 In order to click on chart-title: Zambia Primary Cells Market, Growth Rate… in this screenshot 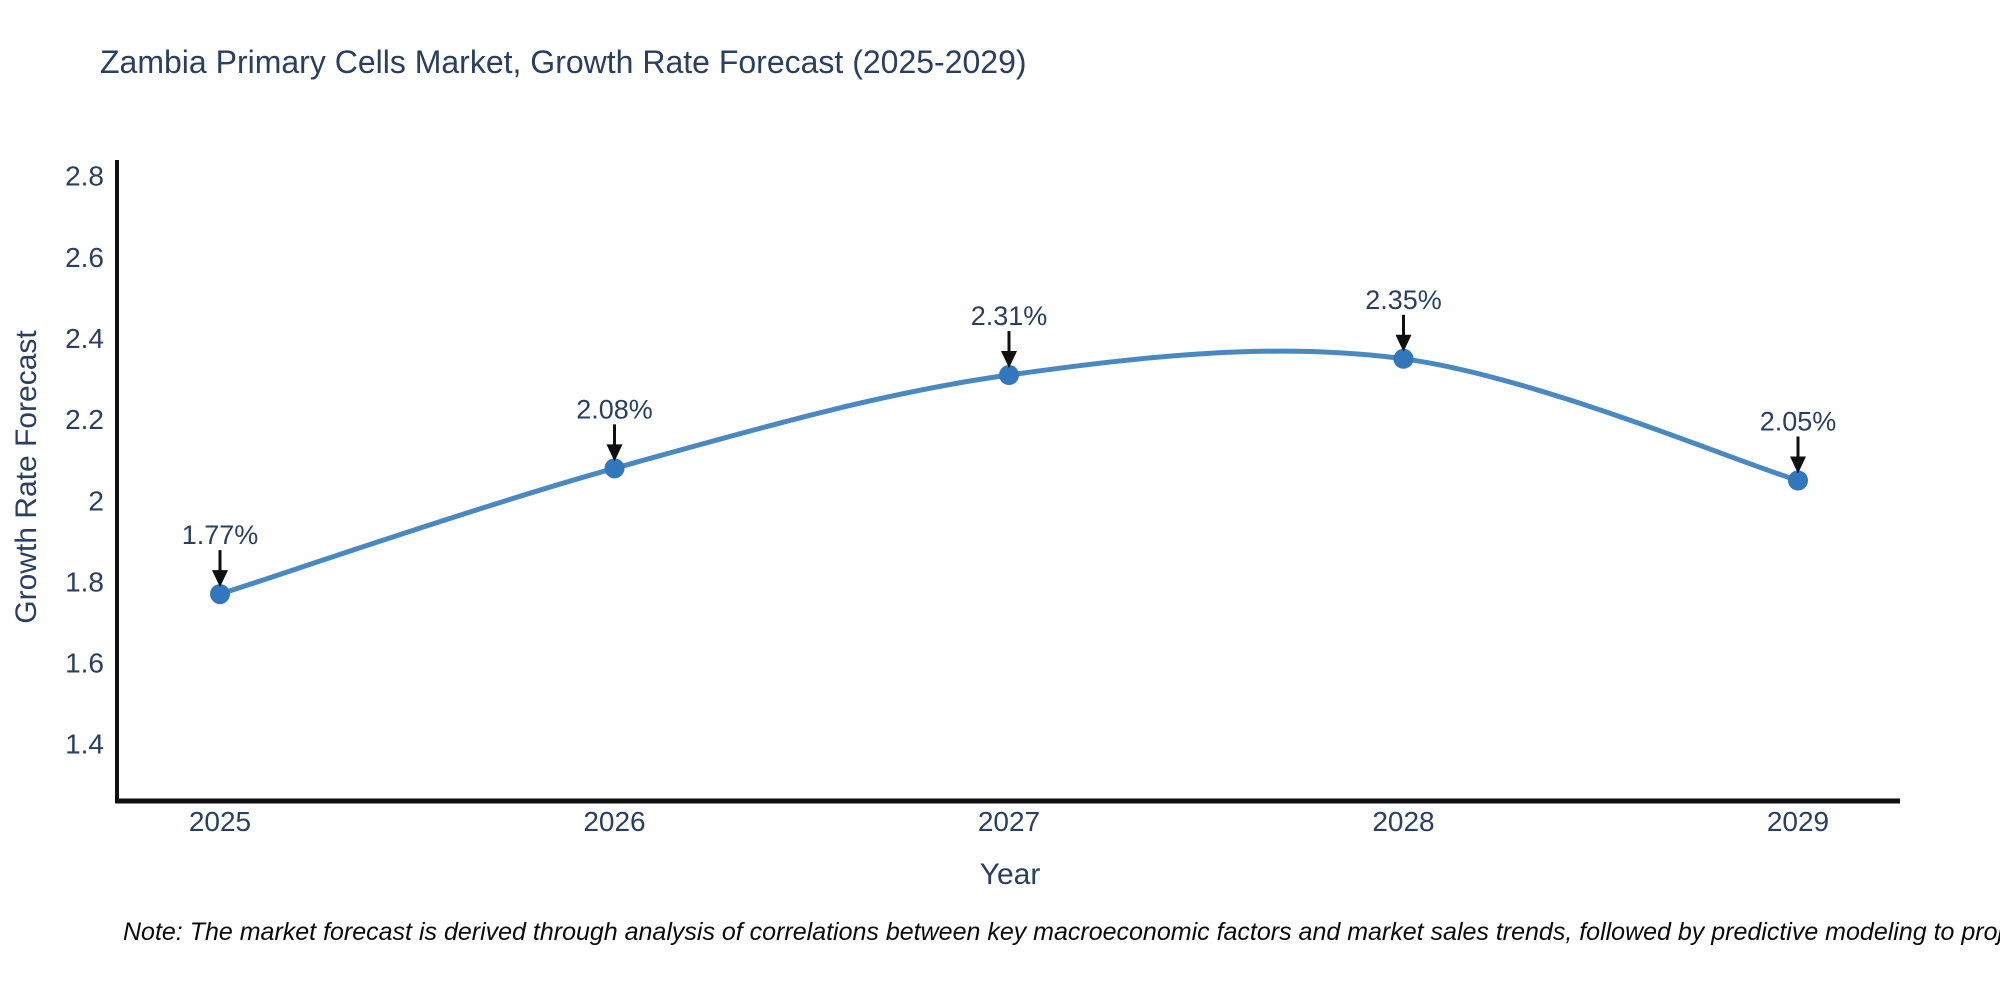, I will do `click(563, 62)`.